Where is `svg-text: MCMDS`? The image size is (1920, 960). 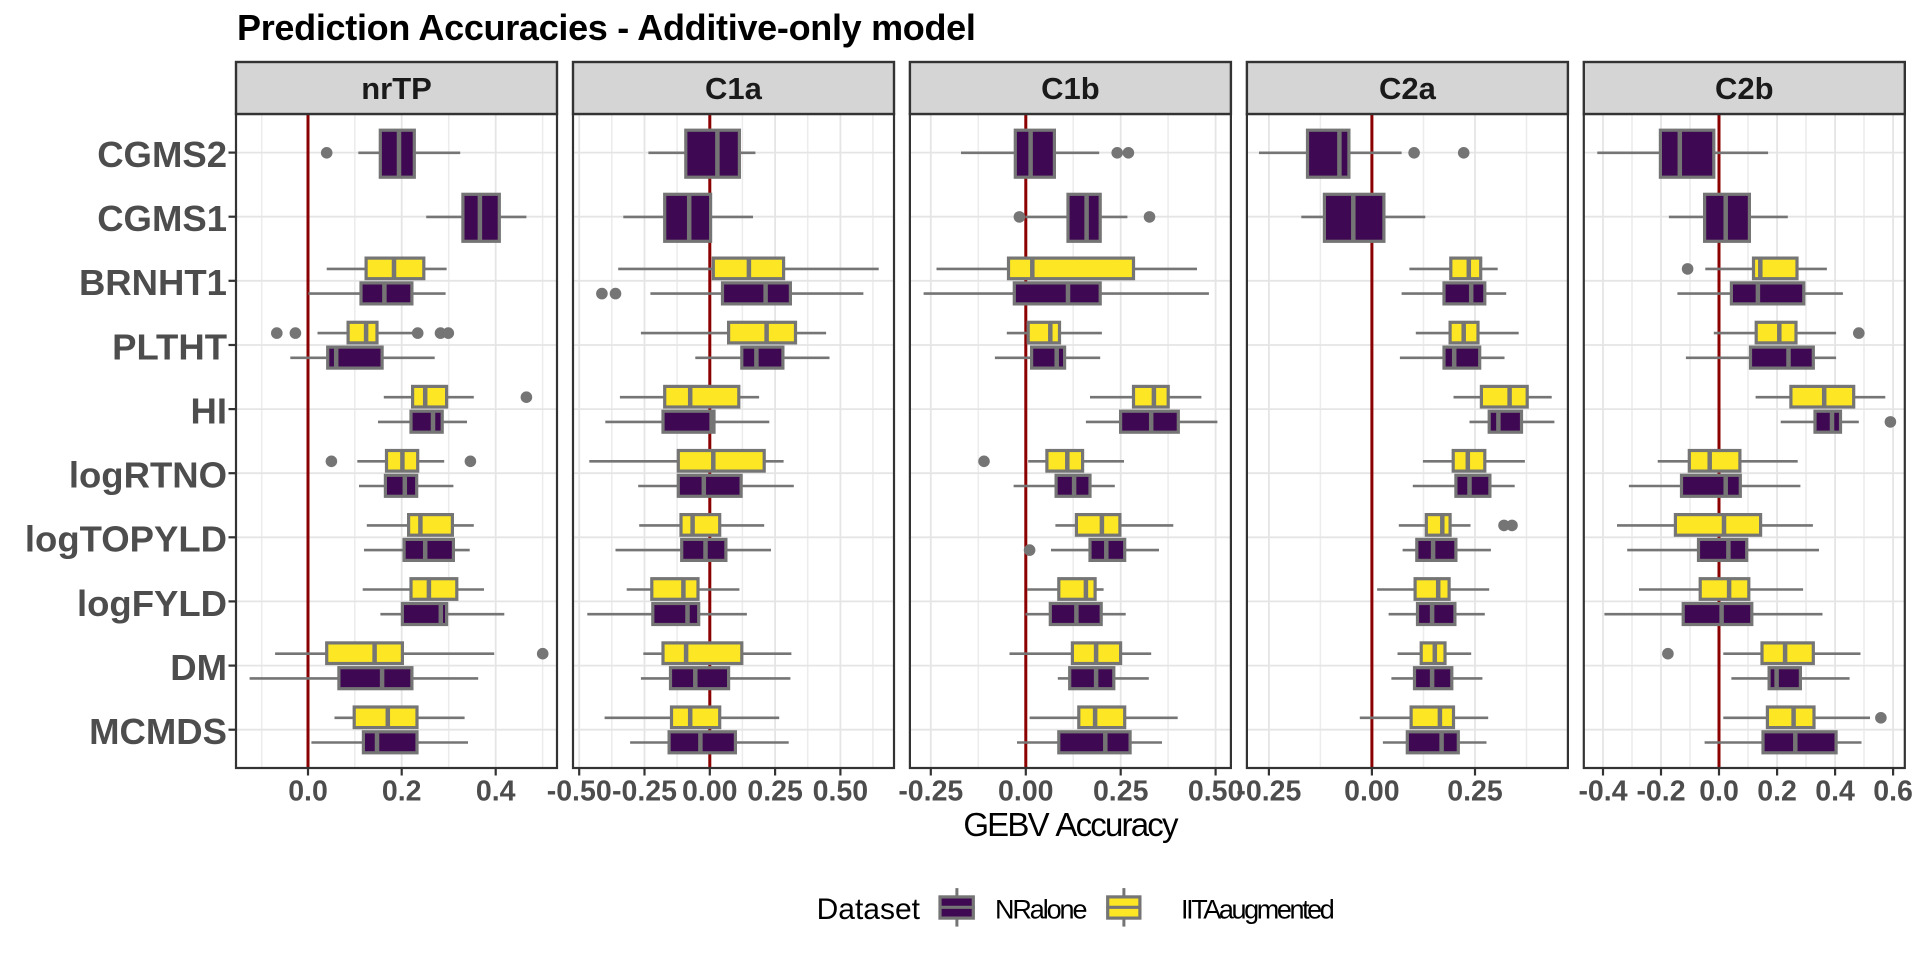 svg-text: MCMDS is located at coordinates (158, 731).